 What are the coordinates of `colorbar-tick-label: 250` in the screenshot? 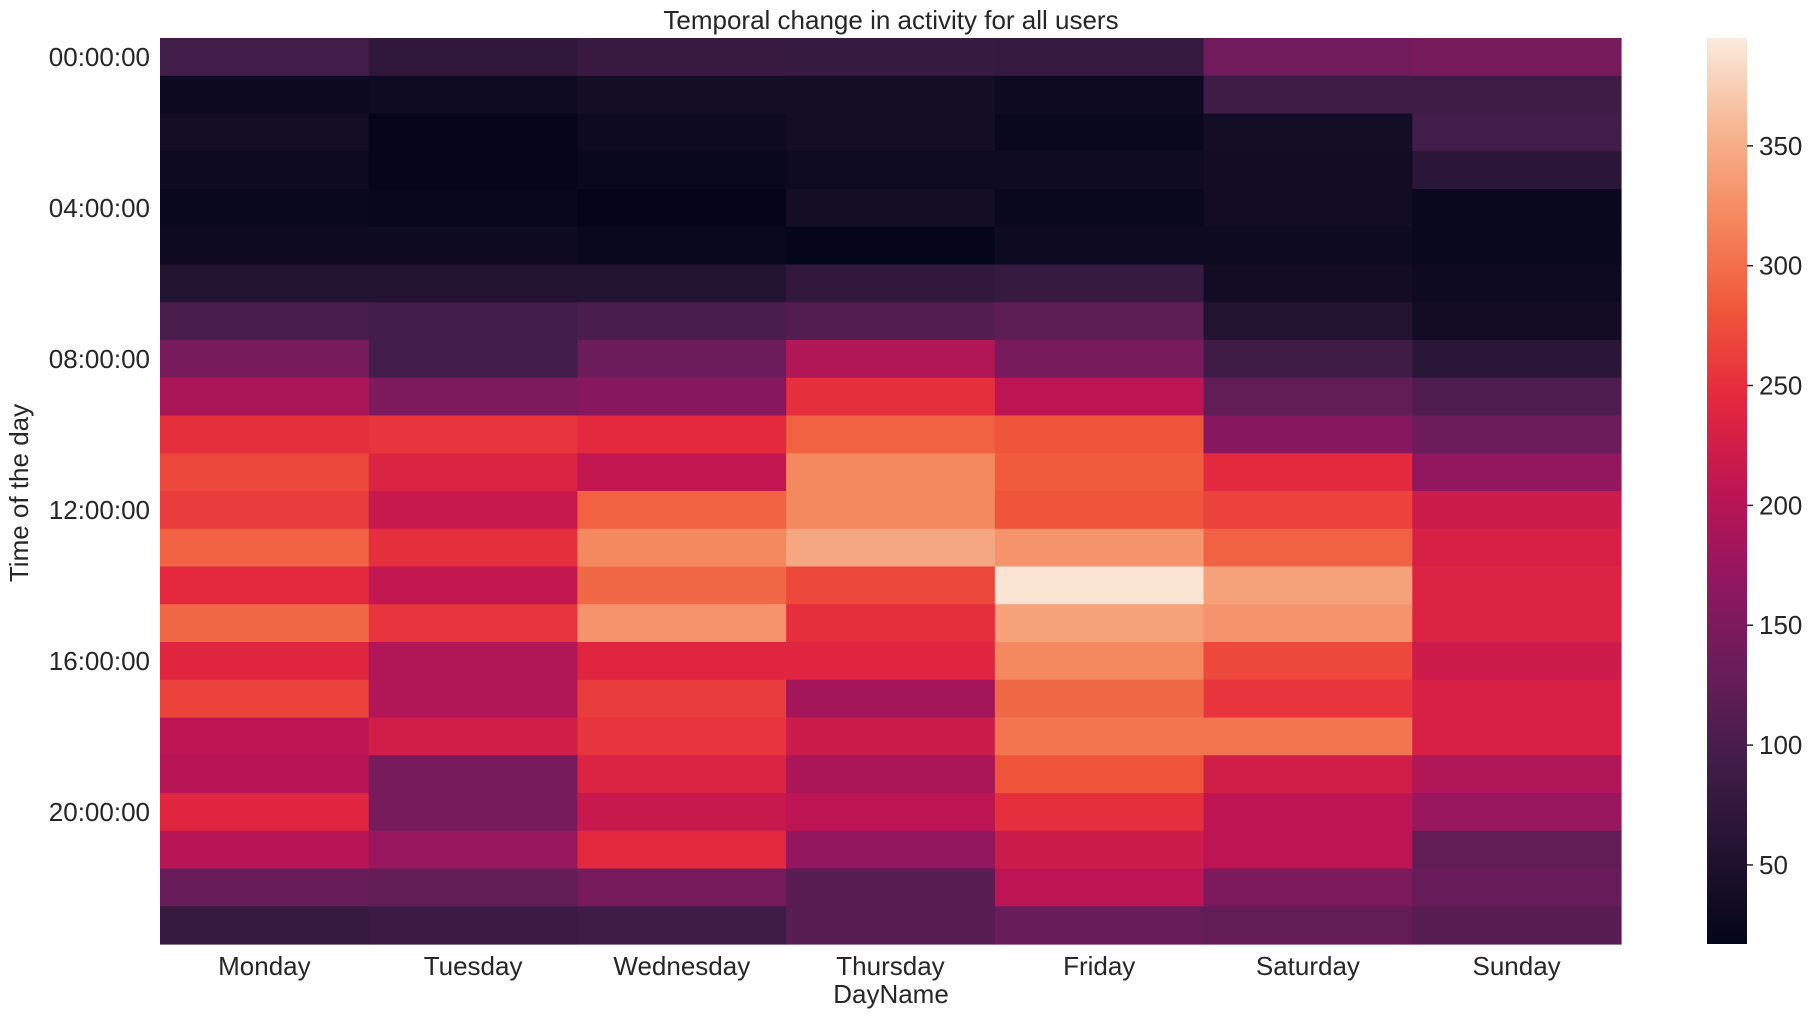 It's located at (1780, 386).